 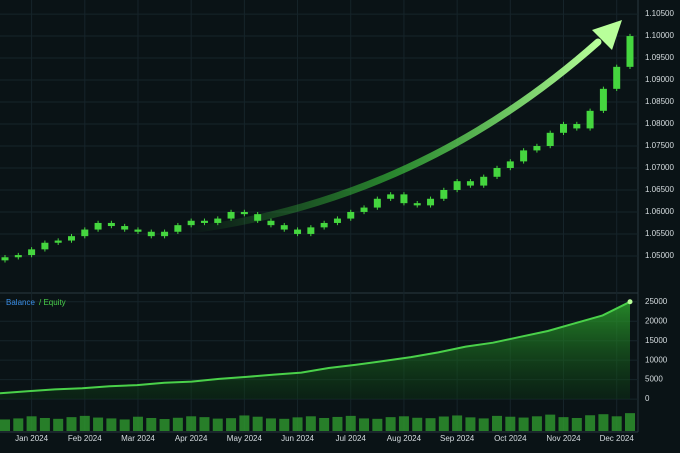 What do you see at coordinates (659, 167) in the screenshot?
I see `y-tick-label: 1.07000` at bounding box center [659, 167].